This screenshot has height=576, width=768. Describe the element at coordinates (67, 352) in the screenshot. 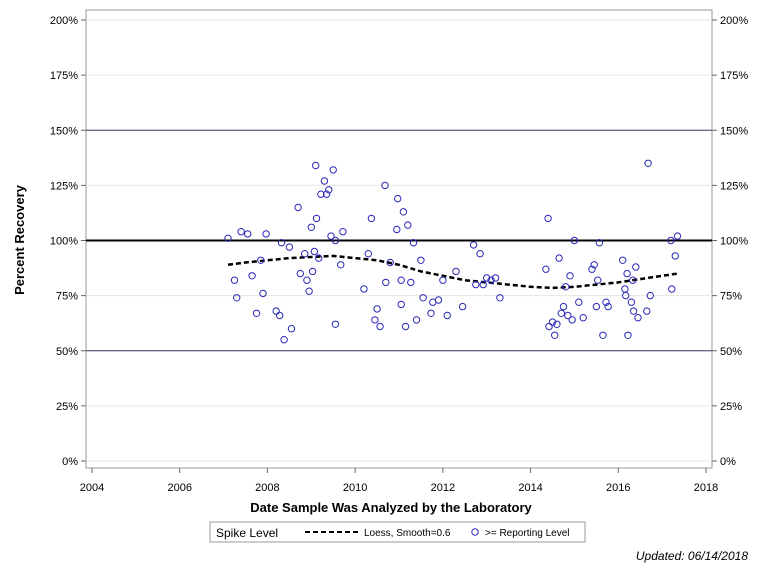

I see `y-tick-label-left: 50%` at that location.